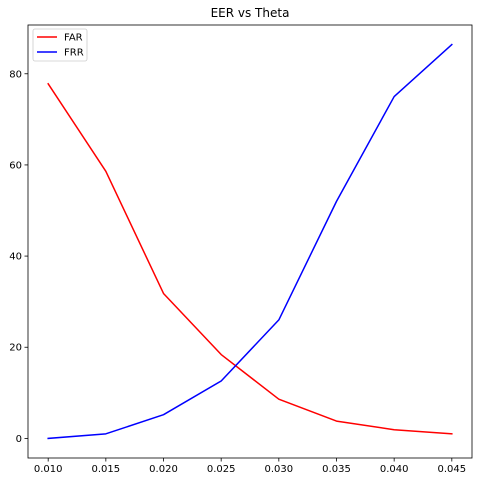 The width and height of the screenshot is (480, 482). Describe the element at coordinates (74, 53) in the screenshot. I see `legend-label-frr: FRR` at that location.